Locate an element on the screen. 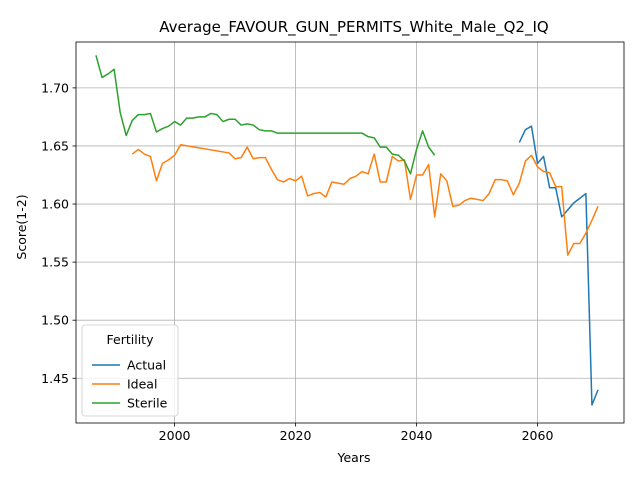 The width and height of the screenshot is (640, 480). y-tick-label: 1.50 is located at coordinates (55, 320).